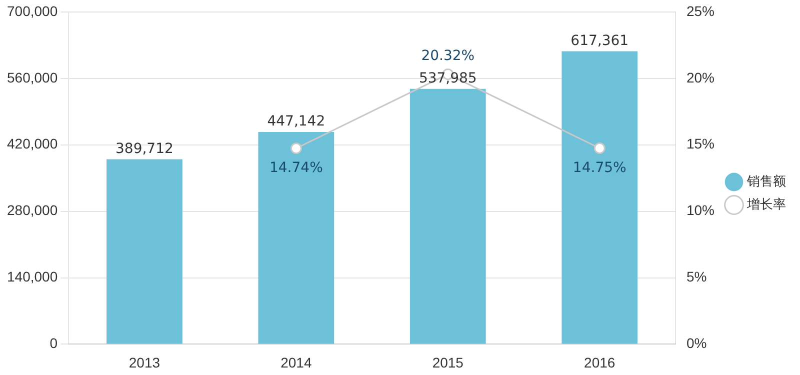 Image resolution: width=800 pixels, height=375 pixels. I want to click on y-tick-label: 140,000, so click(32, 276).